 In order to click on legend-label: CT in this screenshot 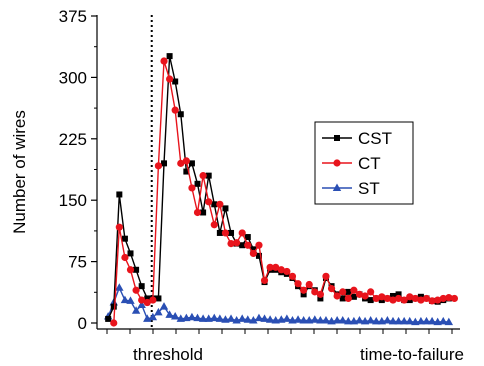, I will do `click(369, 163)`.